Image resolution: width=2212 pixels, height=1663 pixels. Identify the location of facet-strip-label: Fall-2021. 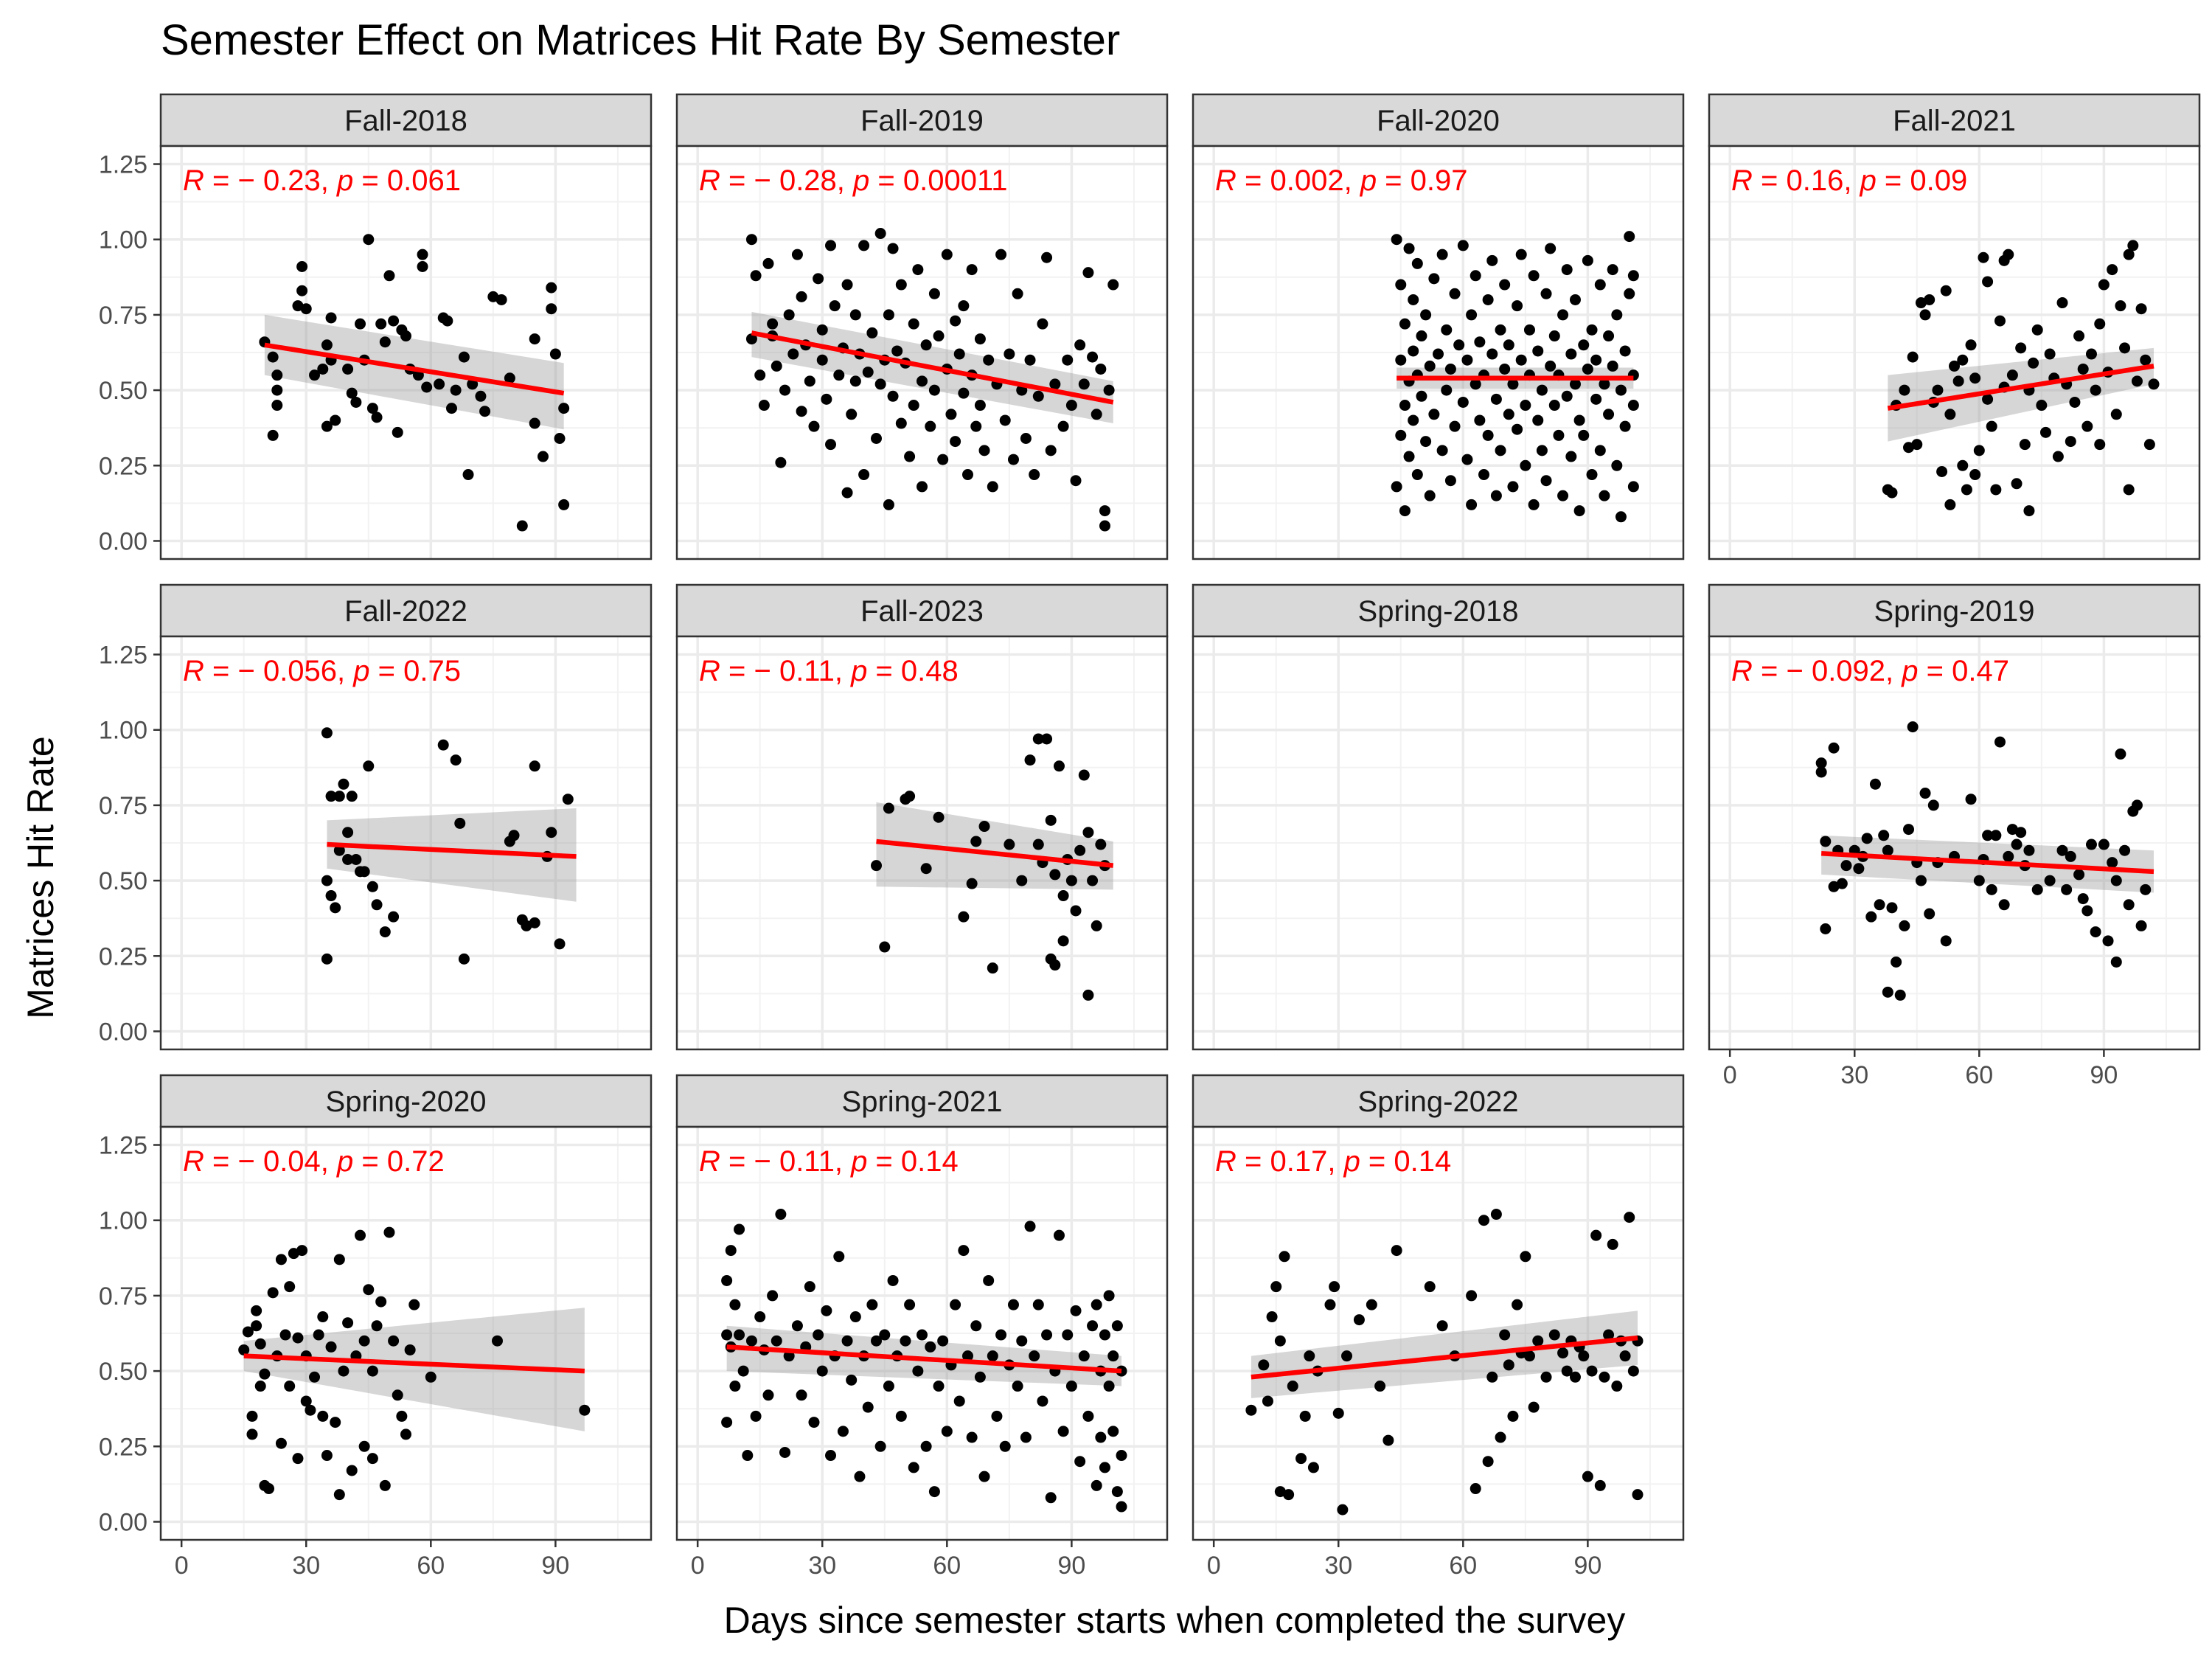
(1954, 121).